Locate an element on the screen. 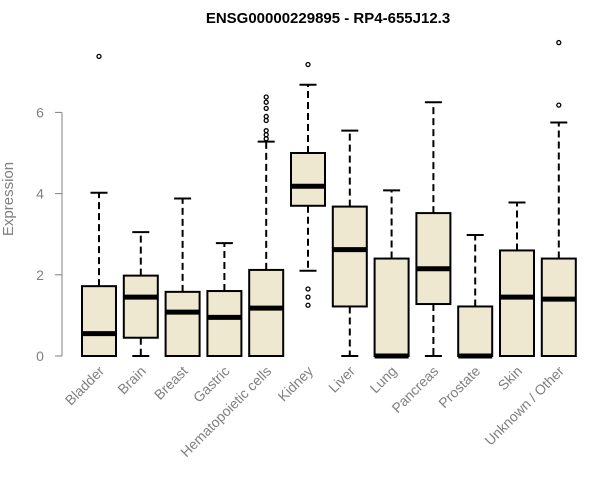 The image size is (600, 500). box-unknown-other is located at coordinates (558, 198).